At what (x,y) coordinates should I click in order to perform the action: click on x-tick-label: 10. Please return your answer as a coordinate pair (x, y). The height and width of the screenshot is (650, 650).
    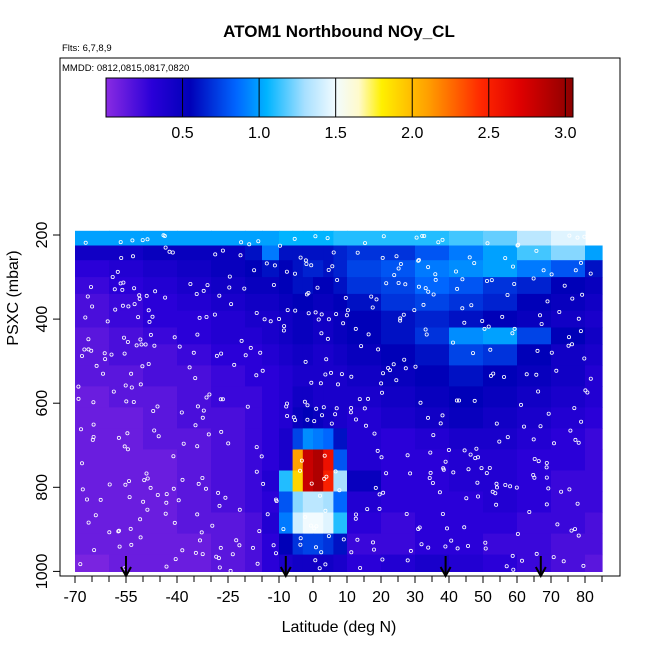
    Looking at the image, I should click on (347, 597).